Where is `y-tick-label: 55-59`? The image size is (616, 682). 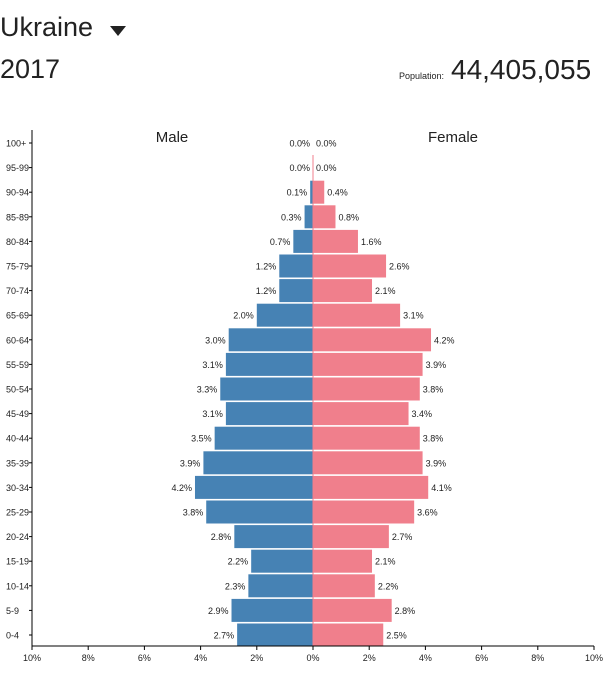
y-tick-label: 55-59 is located at coordinates (17, 365).